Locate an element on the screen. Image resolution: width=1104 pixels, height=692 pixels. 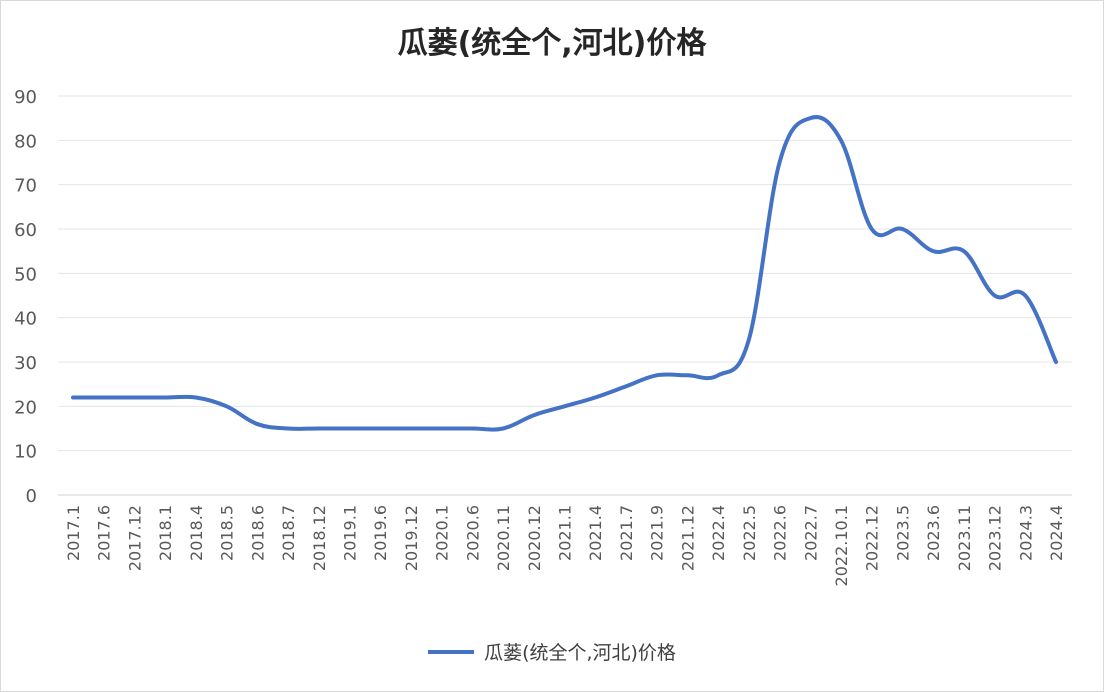
x-tick-label: 2020.11 is located at coordinates (503, 538).